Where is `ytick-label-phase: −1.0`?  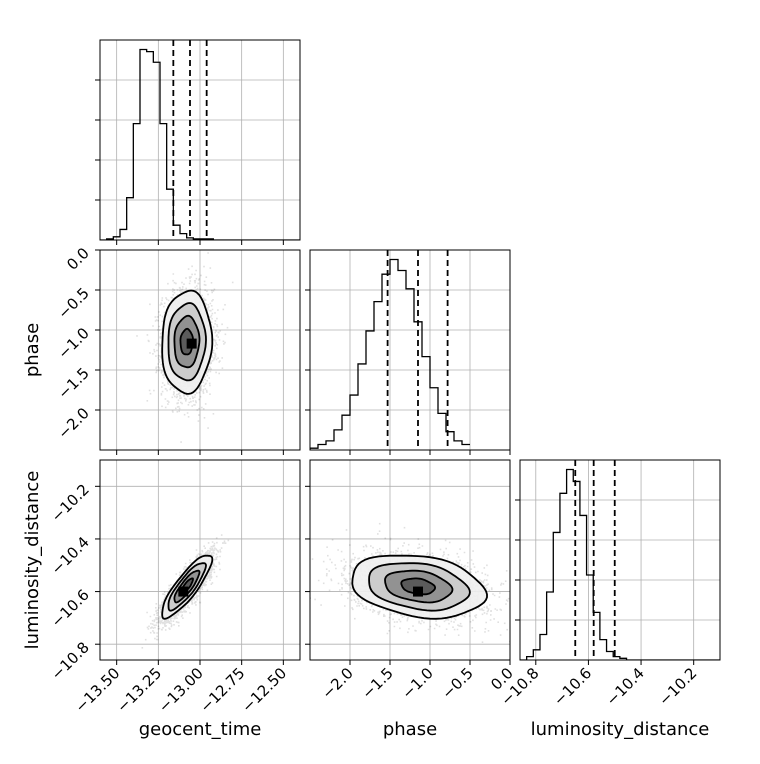 ytick-label-phase: −1.0 is located at coordinates (73, 343).